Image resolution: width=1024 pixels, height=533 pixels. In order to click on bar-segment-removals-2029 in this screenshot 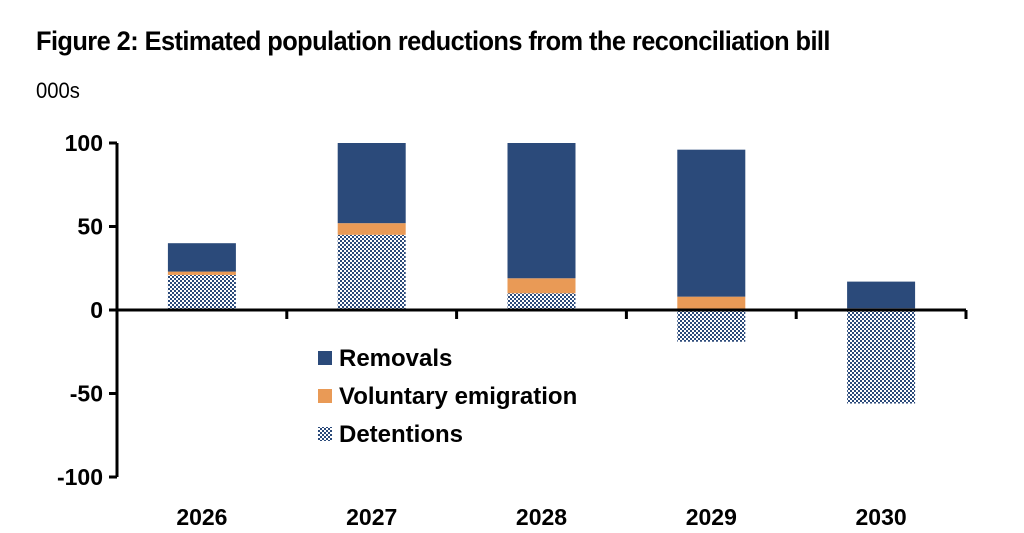, I will do `click(711, 223)`.